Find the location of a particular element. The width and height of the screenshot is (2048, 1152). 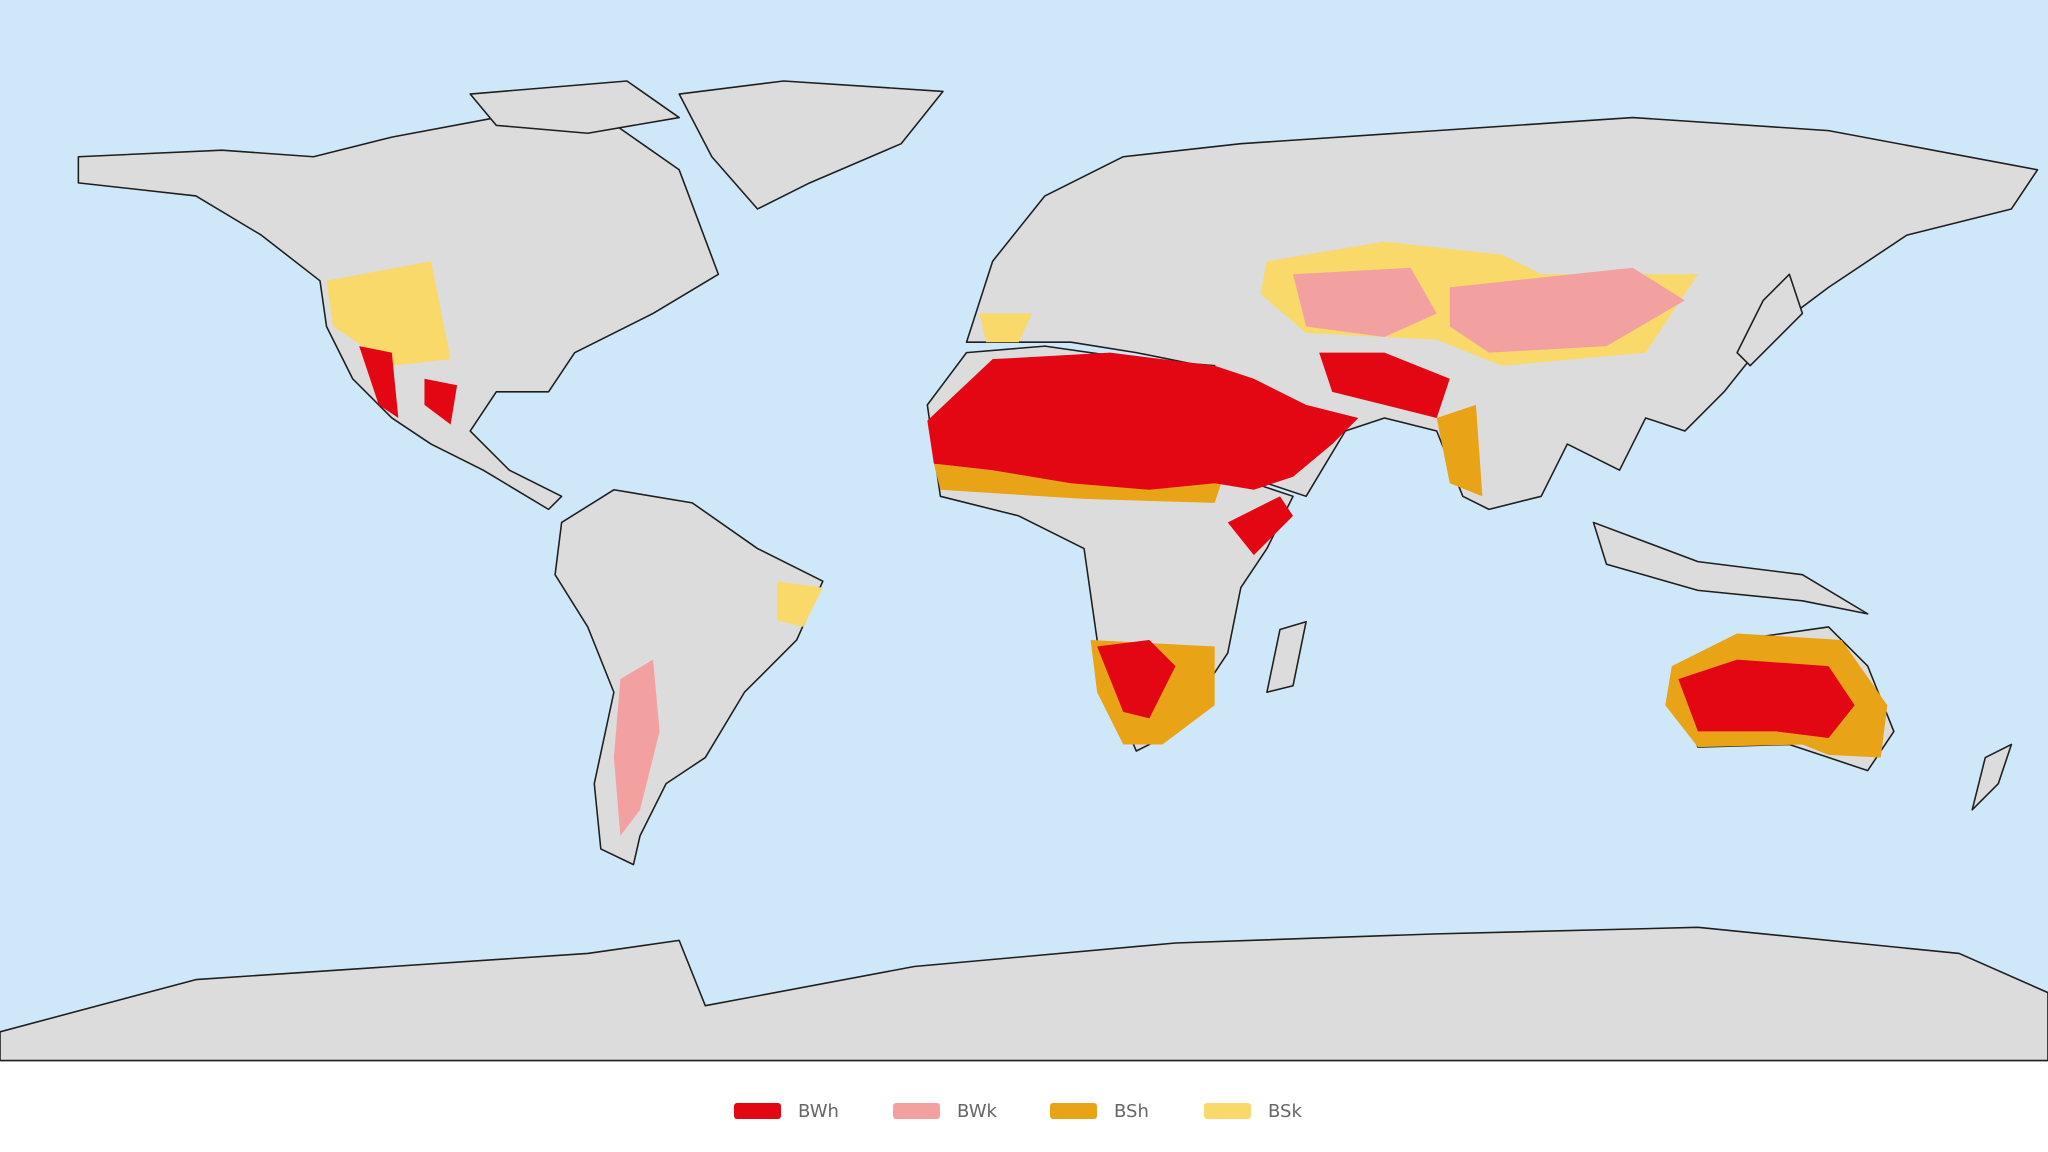

legend-label: BWk is located at coordinates (977, 1111).